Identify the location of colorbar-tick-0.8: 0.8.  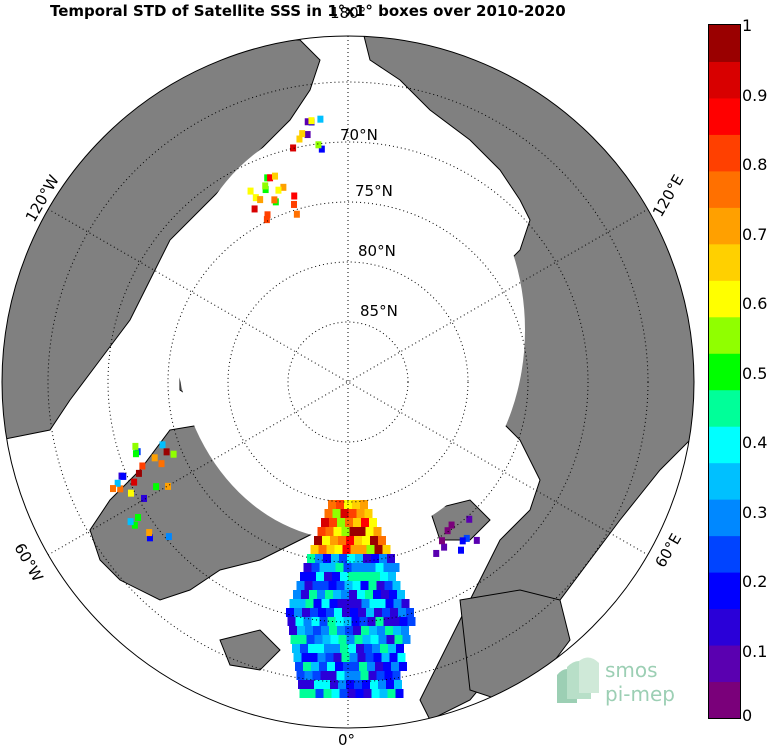
(755, 164).